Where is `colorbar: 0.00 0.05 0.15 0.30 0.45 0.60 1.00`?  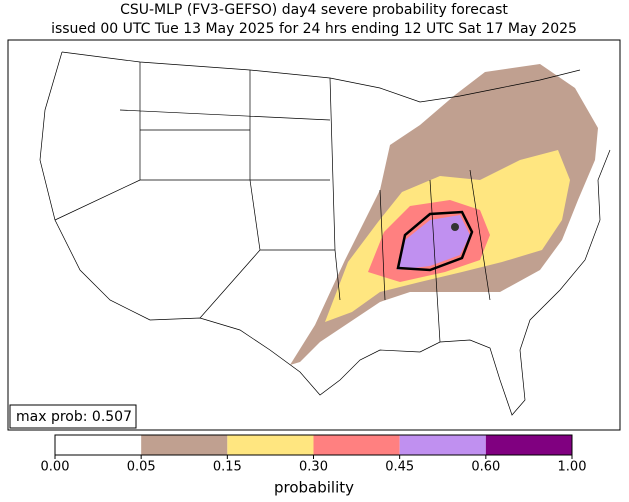 colorbar: 0.00 0.05 0.15 0.30 0.45 0.60 1.00 is located at coordinates (314, 454).